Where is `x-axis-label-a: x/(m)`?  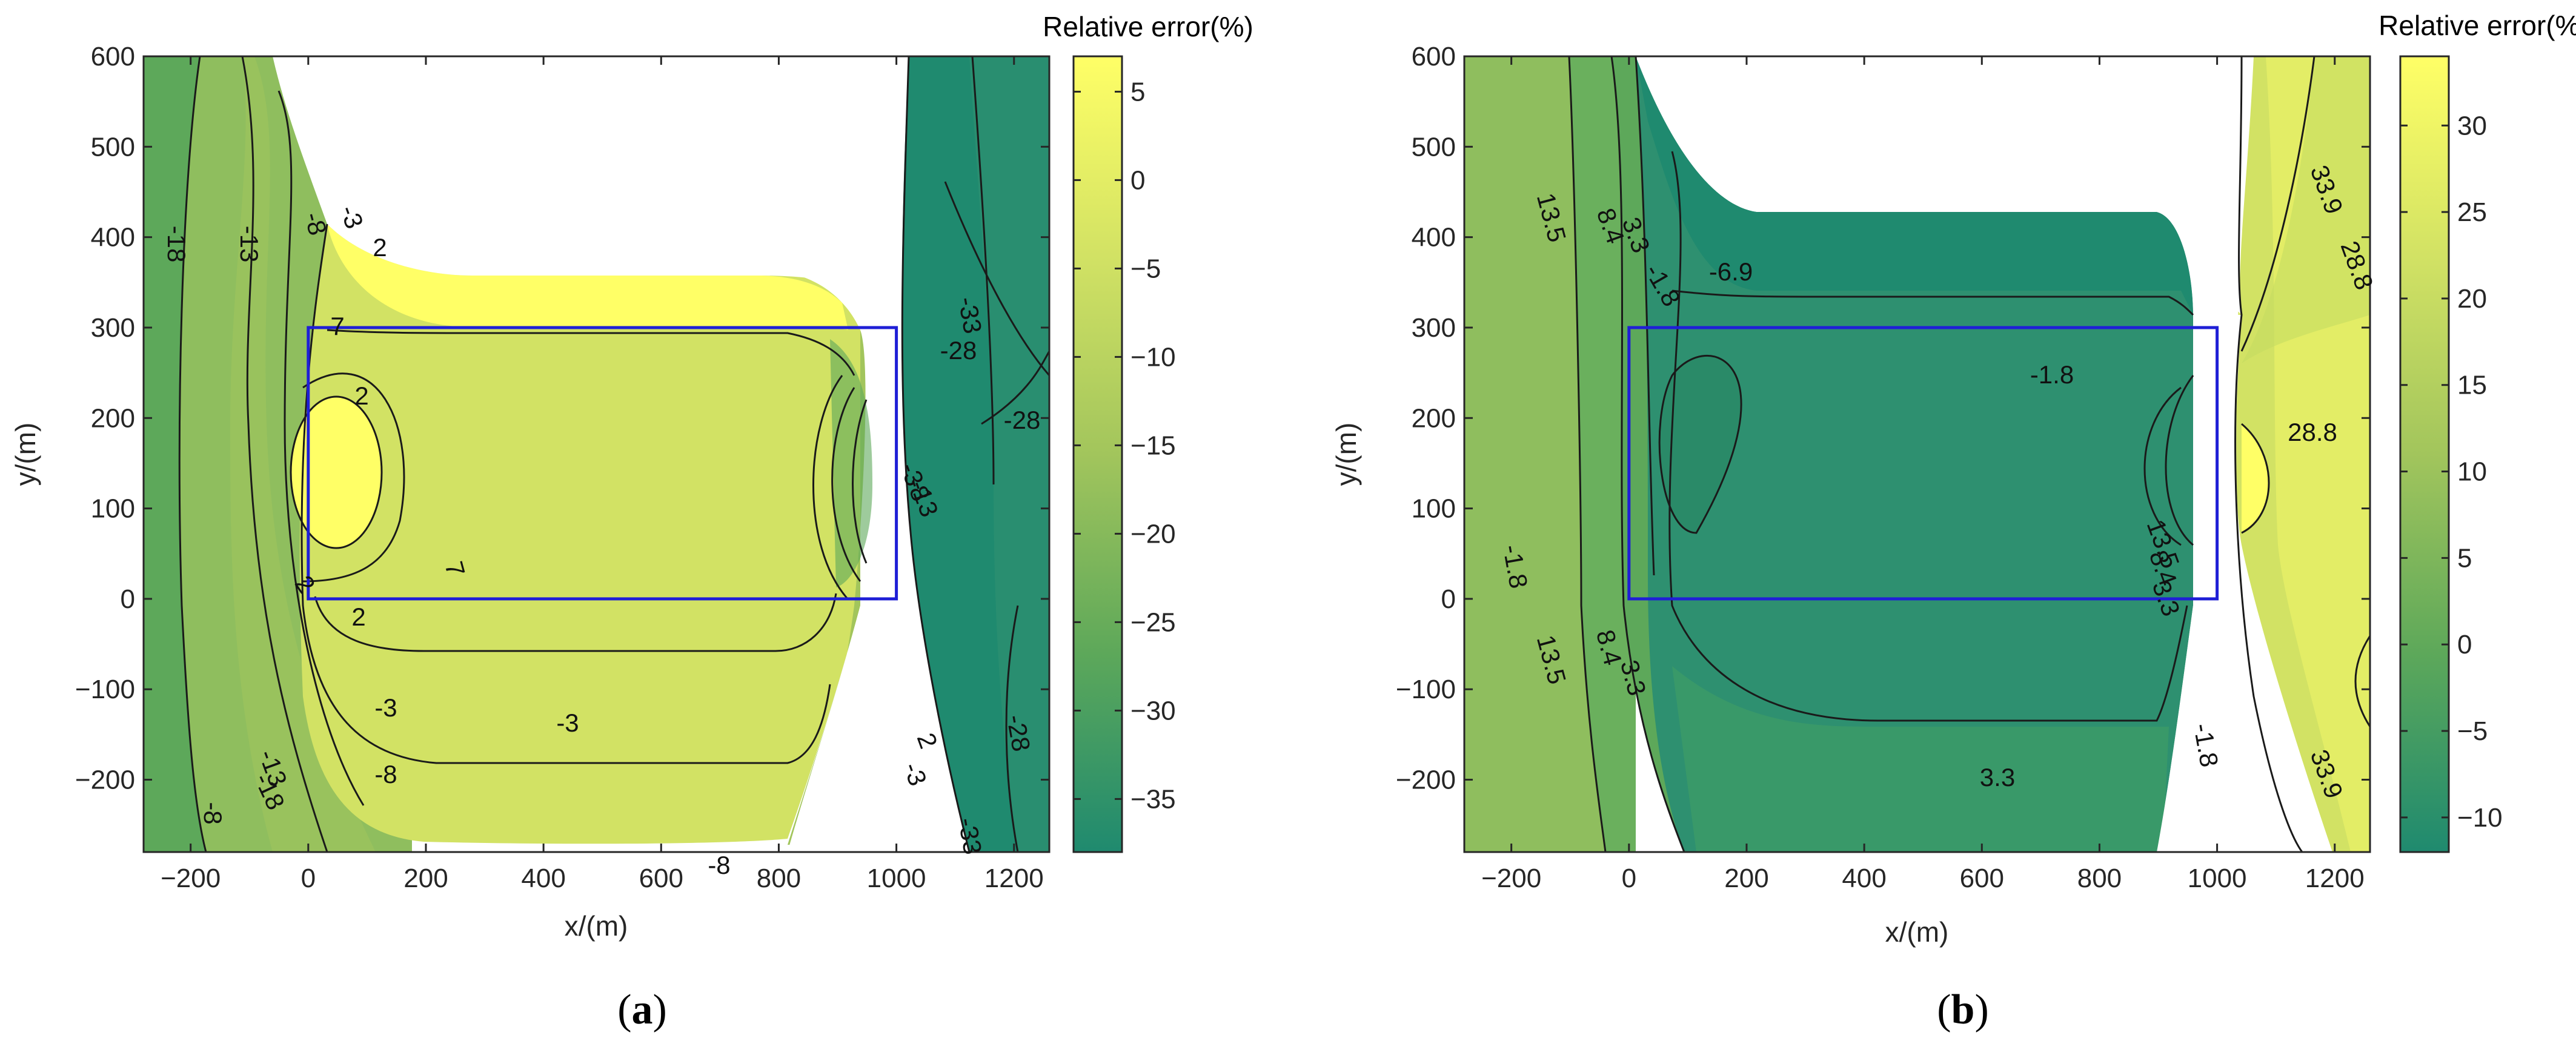 x-axis-label-a: x/(m) is located at coordinates (596, 926).